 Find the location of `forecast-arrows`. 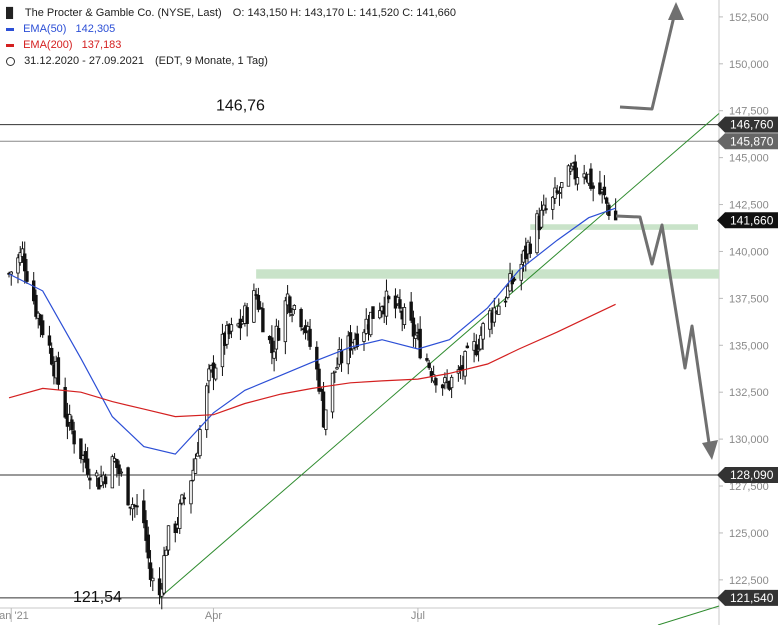

forecast-arrows is located at coordinates (666, 231).